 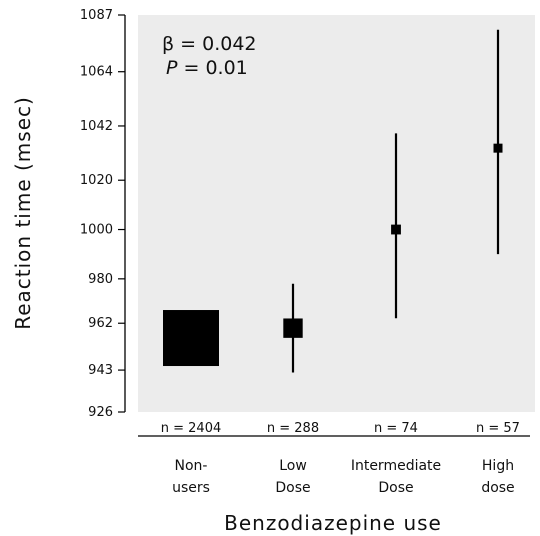 What do you see at coordinates (497, 488) in the screenshot?
I see `category-label-line2: dose` at bounding box center [497, 488].